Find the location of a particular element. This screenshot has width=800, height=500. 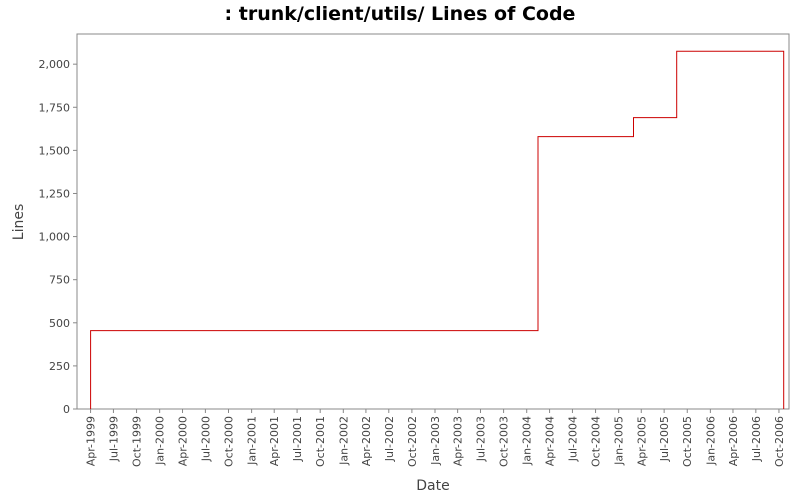

x-tick-label: Apr-2000 is located at coordinates (183, 441).